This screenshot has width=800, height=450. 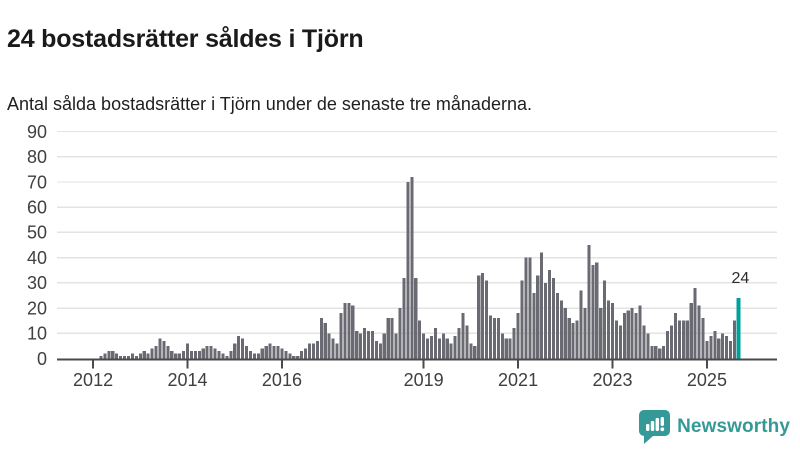 What do you see at coordinates (612, 380) in the screenshot?
I see `x-axis-year-label: 2023` at bounding box center [612, 380].